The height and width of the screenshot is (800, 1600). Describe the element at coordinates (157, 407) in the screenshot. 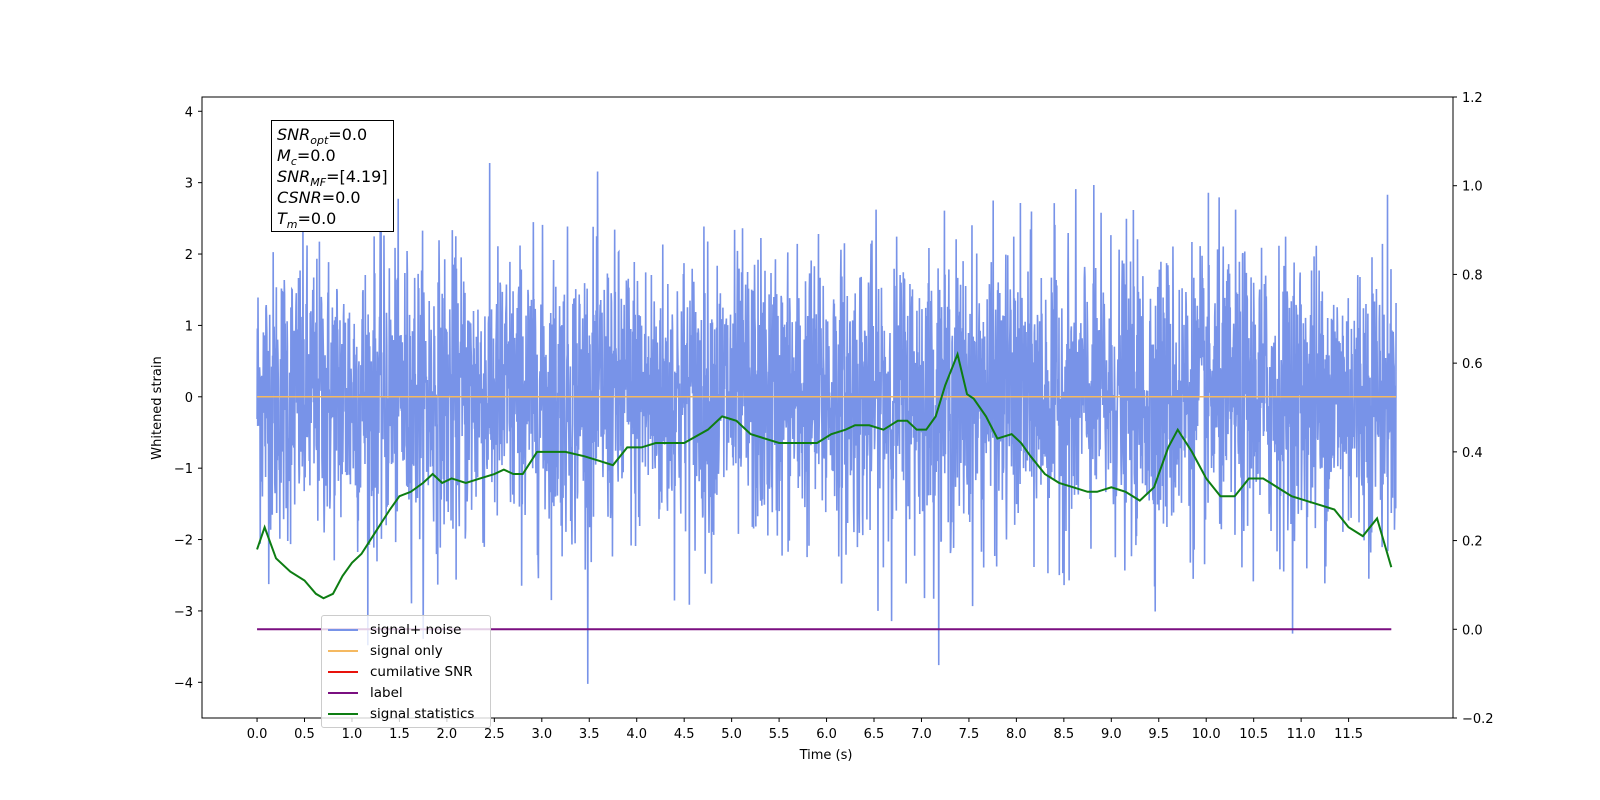

I see `y-axis-label: Whitened strain` at that location.